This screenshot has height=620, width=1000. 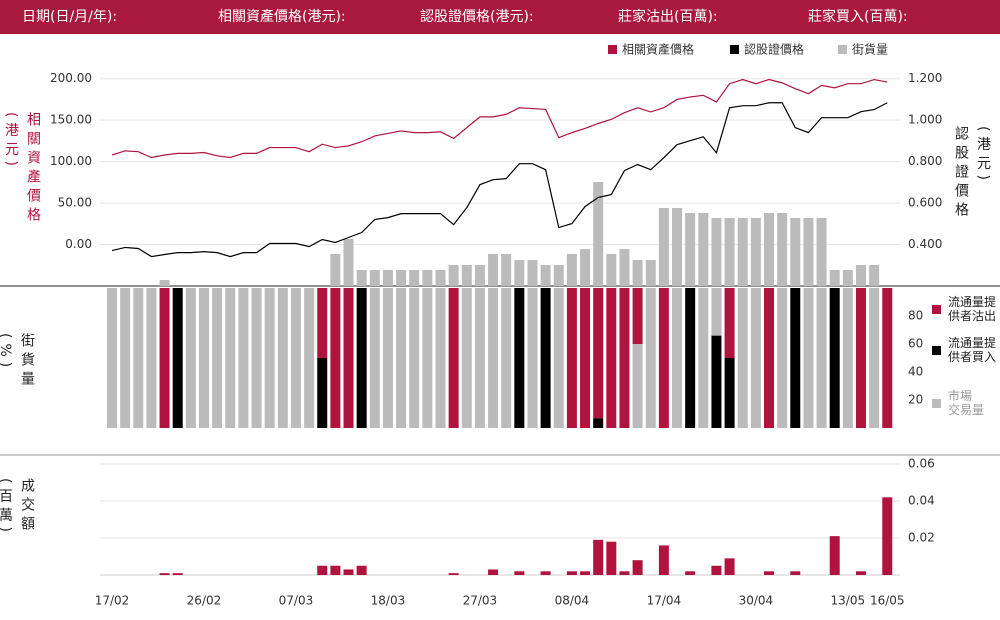 I want to click on x-tick-label: 18/03, so click(x=388, y=601).